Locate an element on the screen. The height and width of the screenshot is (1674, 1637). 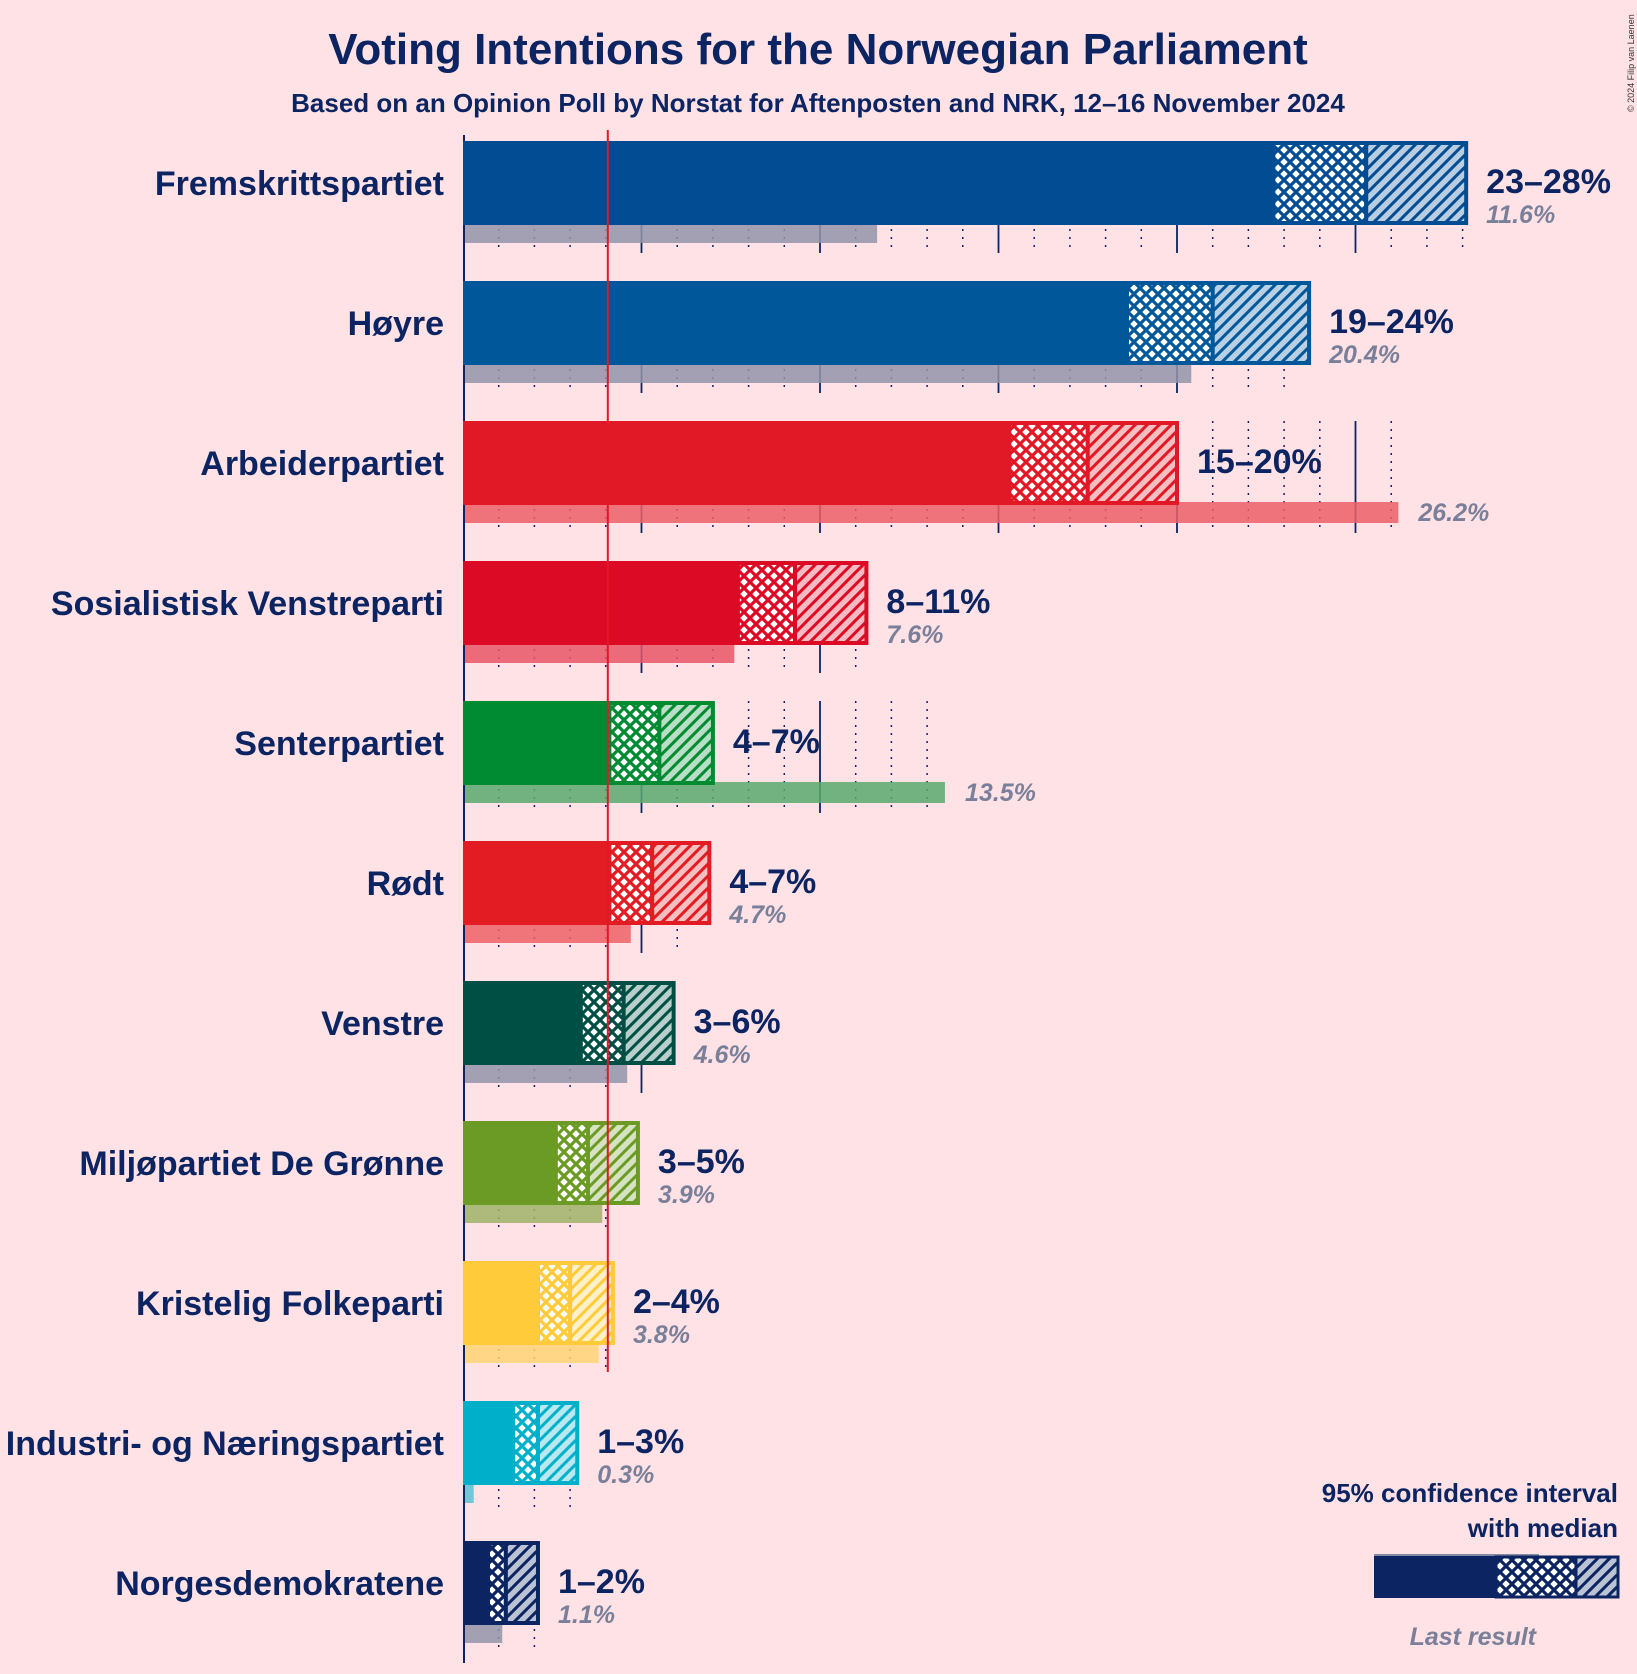
party-name: Kristelig Folkeparti is located at coordinates (290, 1304).